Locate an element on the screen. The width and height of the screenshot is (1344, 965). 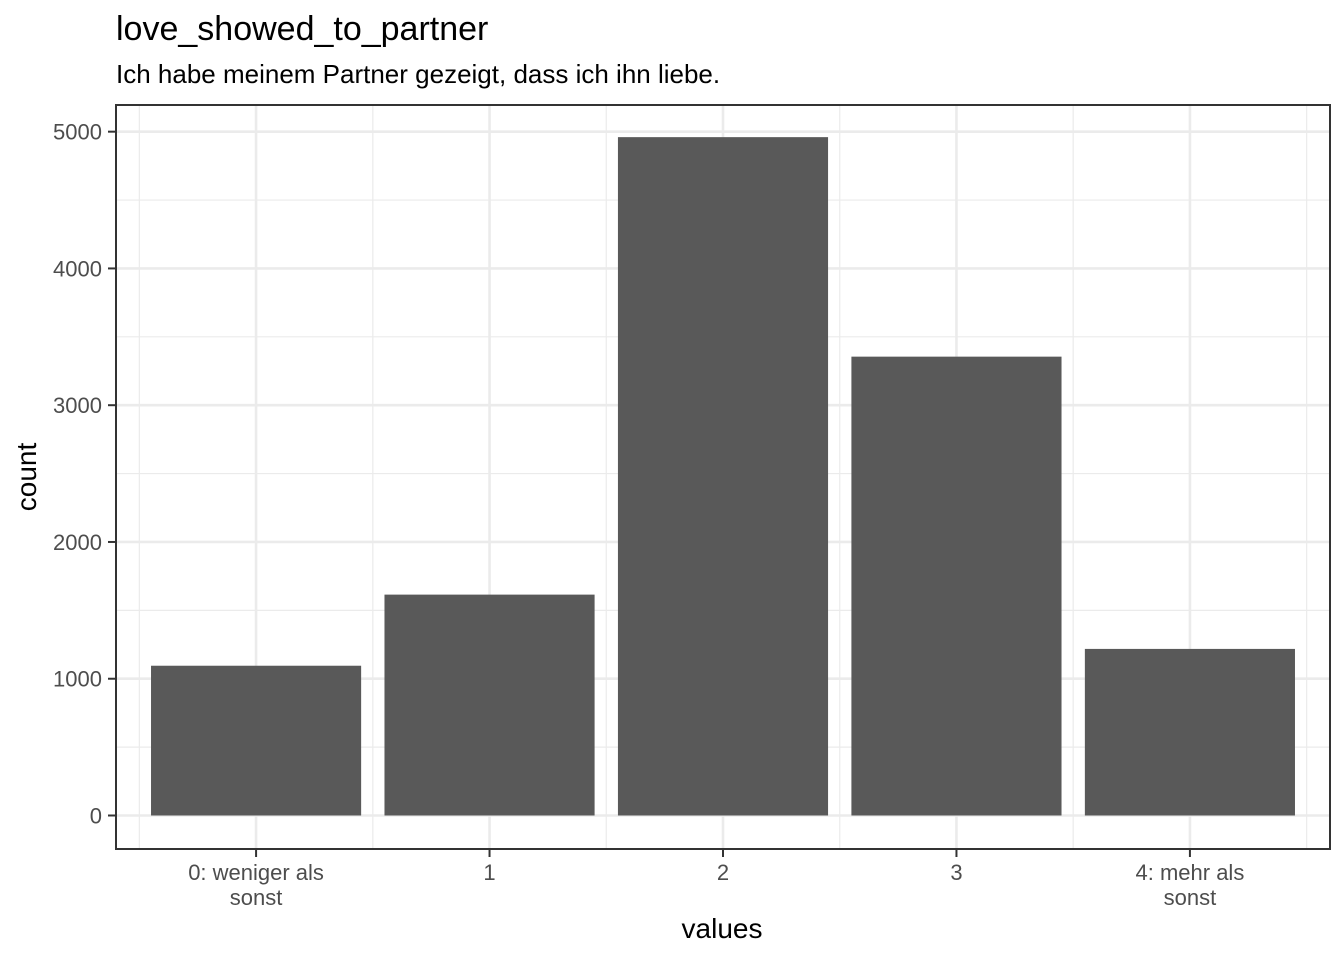
x-tick-label-line: 2 is located at coordinates (723, 872).